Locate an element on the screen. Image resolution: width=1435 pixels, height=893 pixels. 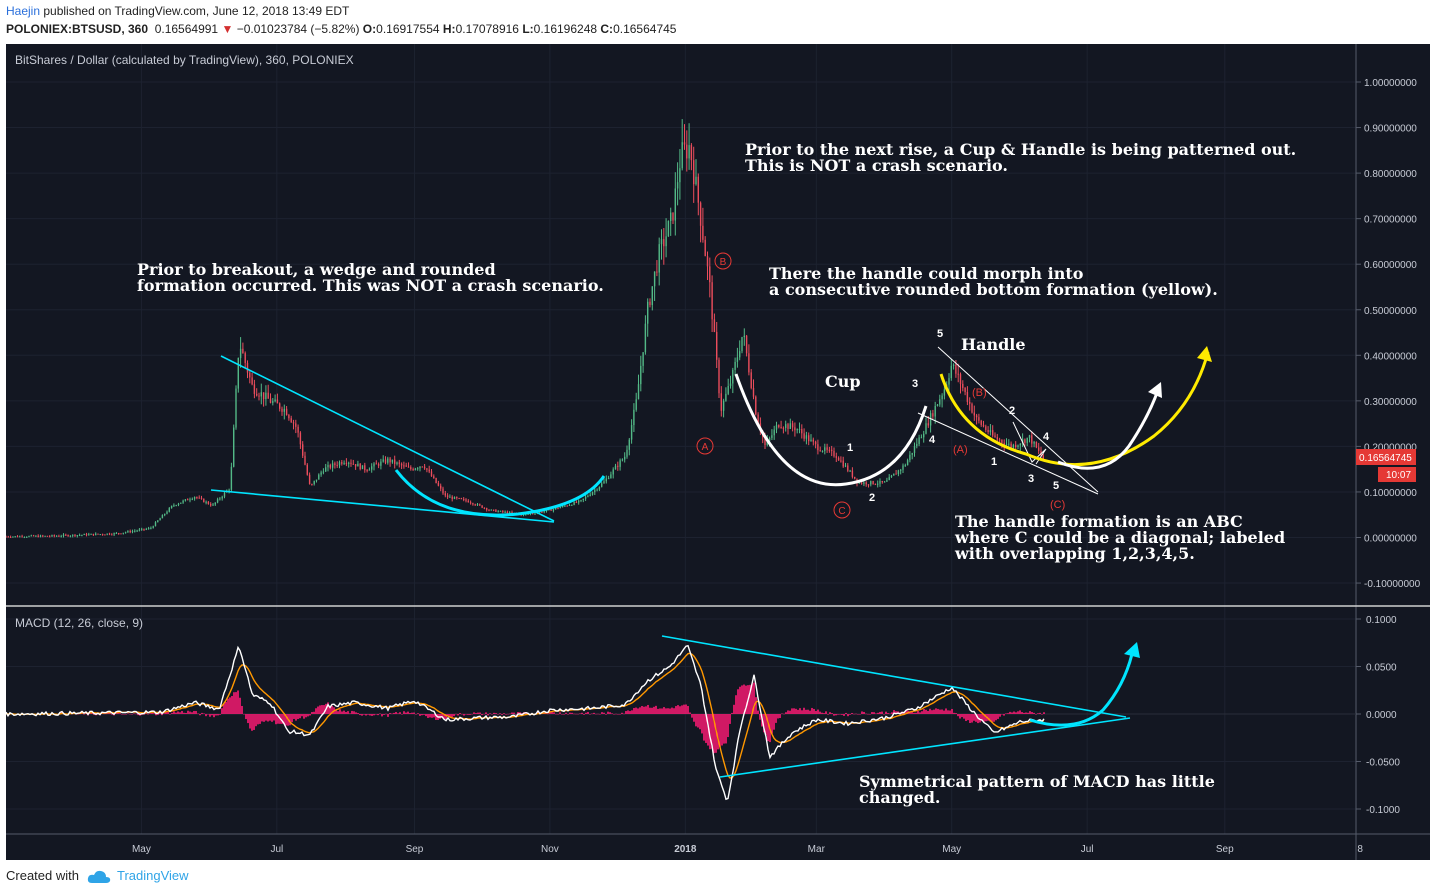
tradingview-link: TradingView is located at coordinates (153, 875).